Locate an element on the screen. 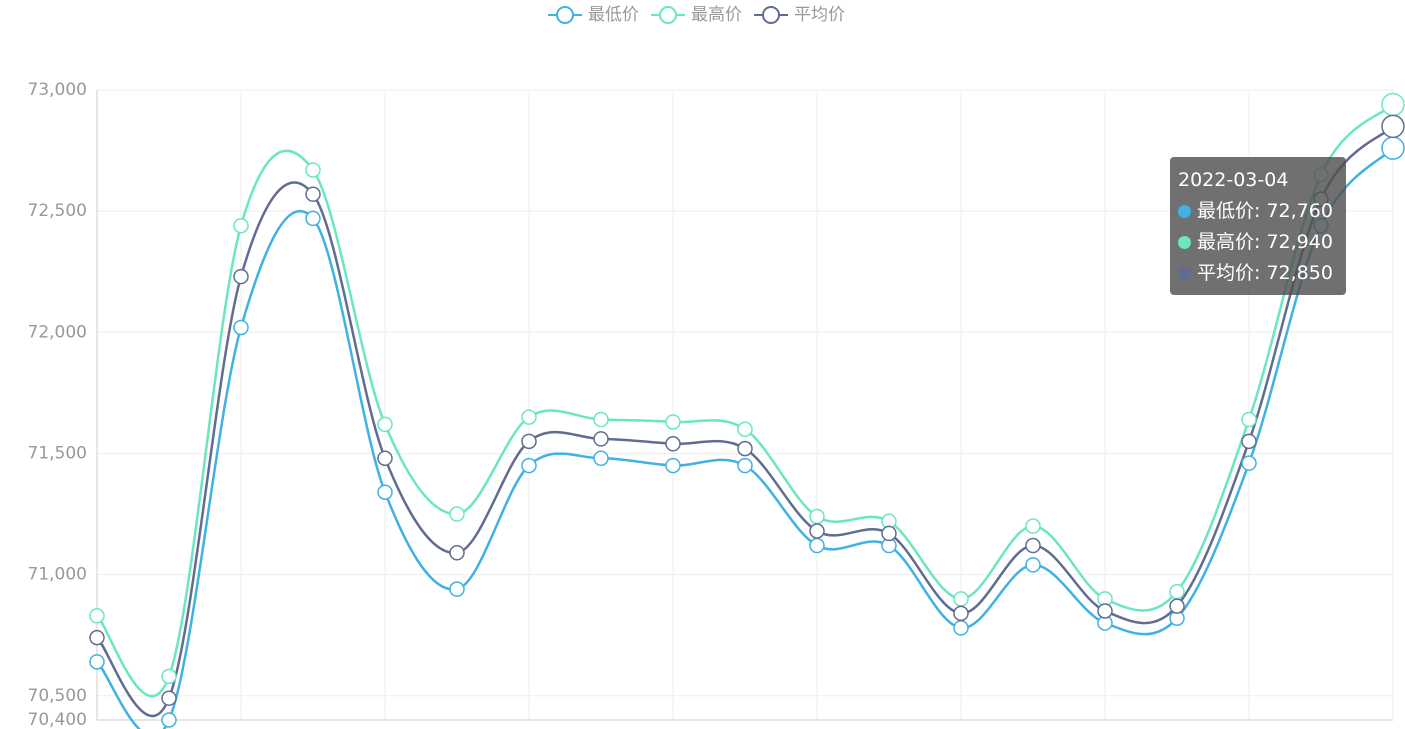 This screenshot has height=729, width=1405. legend: 最低价 最高价 平均价 is located at coordinates (696, 15).